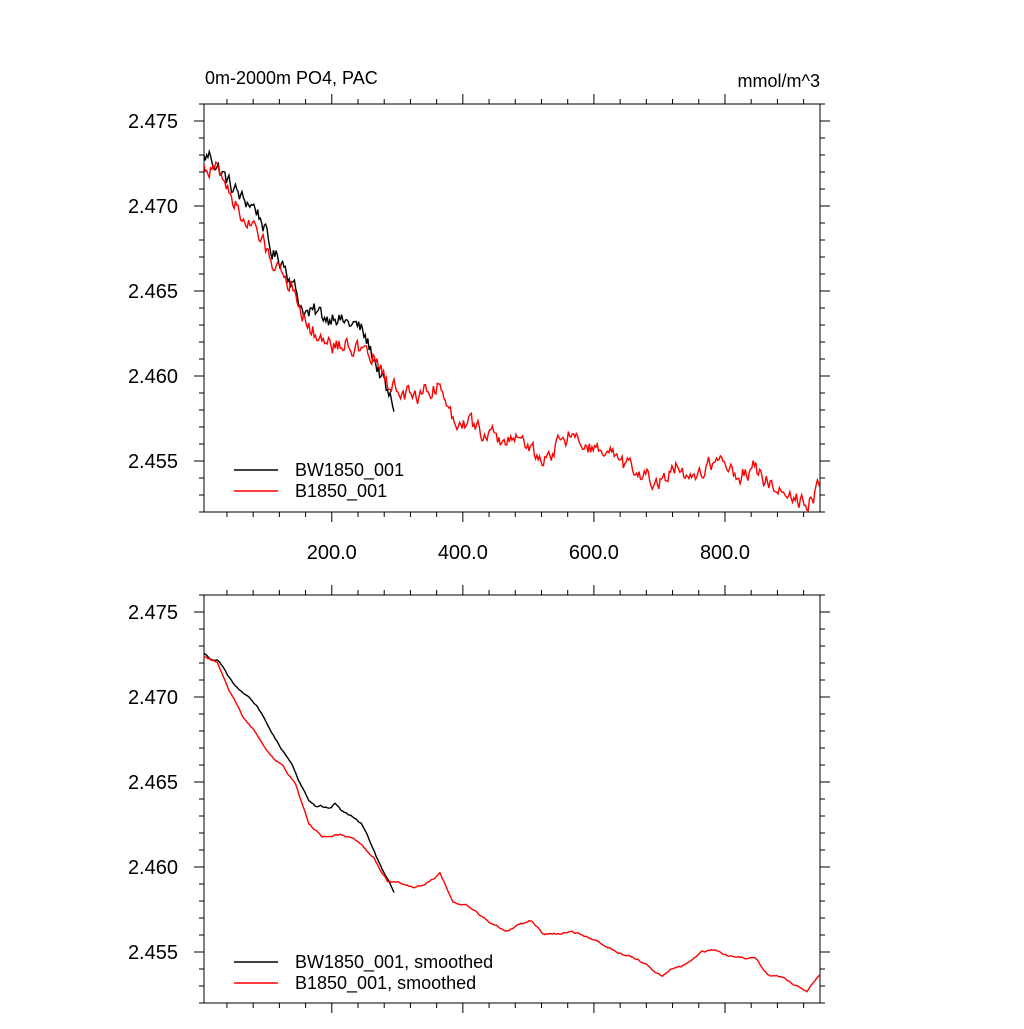  I want to click on legend-label: BW1850_001, smoothed, so click(394, 962).